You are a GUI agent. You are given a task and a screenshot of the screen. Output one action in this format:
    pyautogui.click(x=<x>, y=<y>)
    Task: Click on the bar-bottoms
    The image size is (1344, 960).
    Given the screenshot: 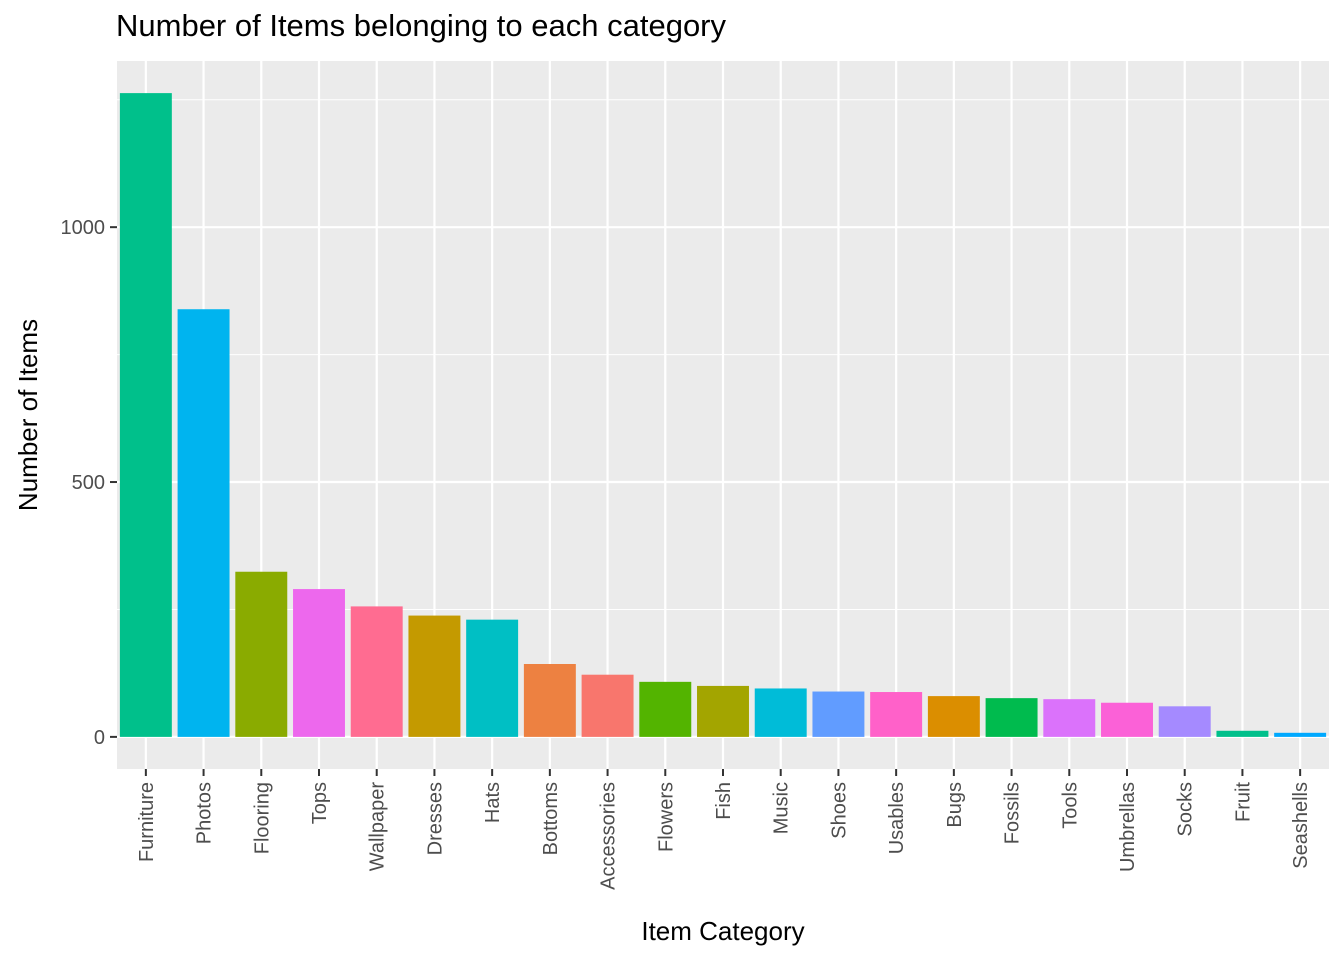 What is the action you would take?
    pyautogui.click(x=549, y=700)
    